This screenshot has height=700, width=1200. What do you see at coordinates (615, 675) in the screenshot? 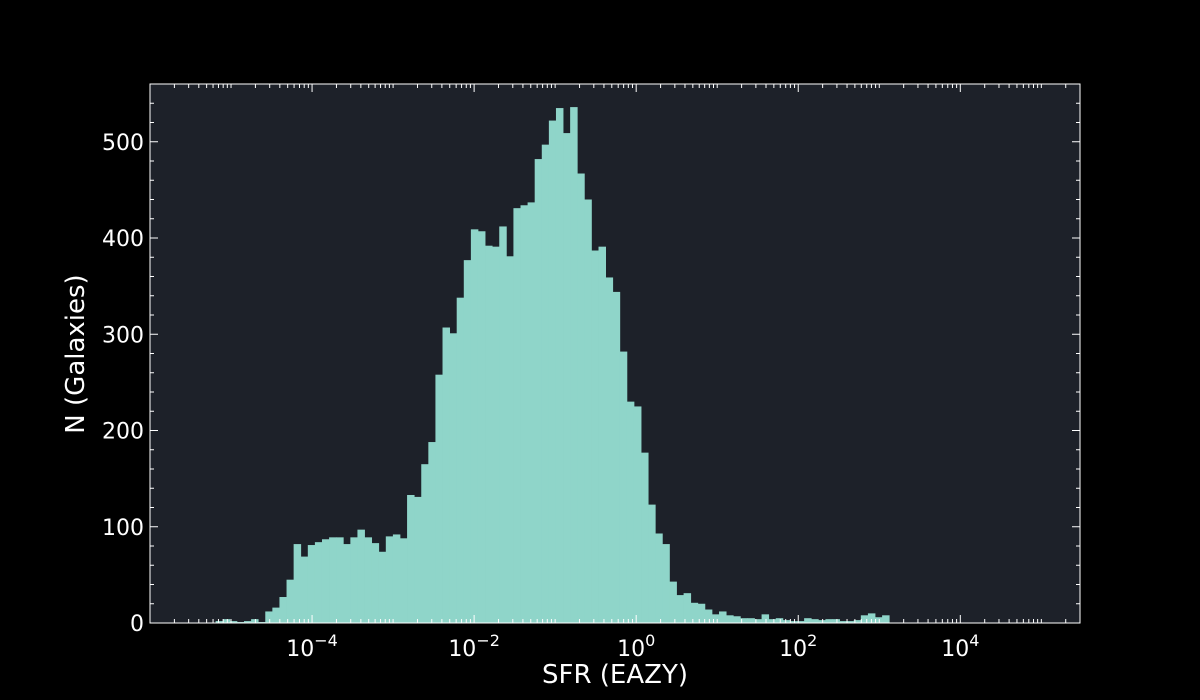
I see `x-axis-label: SFR (EAZY)` at bounding box center [615, 675].